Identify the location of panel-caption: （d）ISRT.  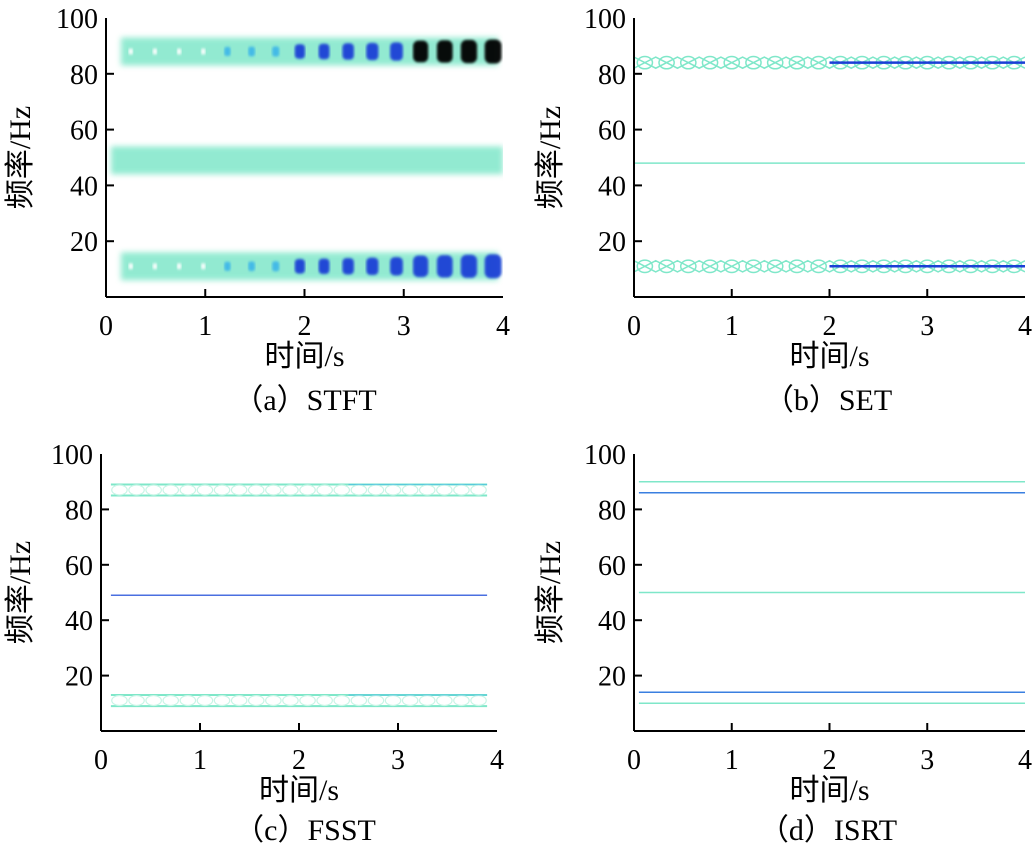
(828, 830).